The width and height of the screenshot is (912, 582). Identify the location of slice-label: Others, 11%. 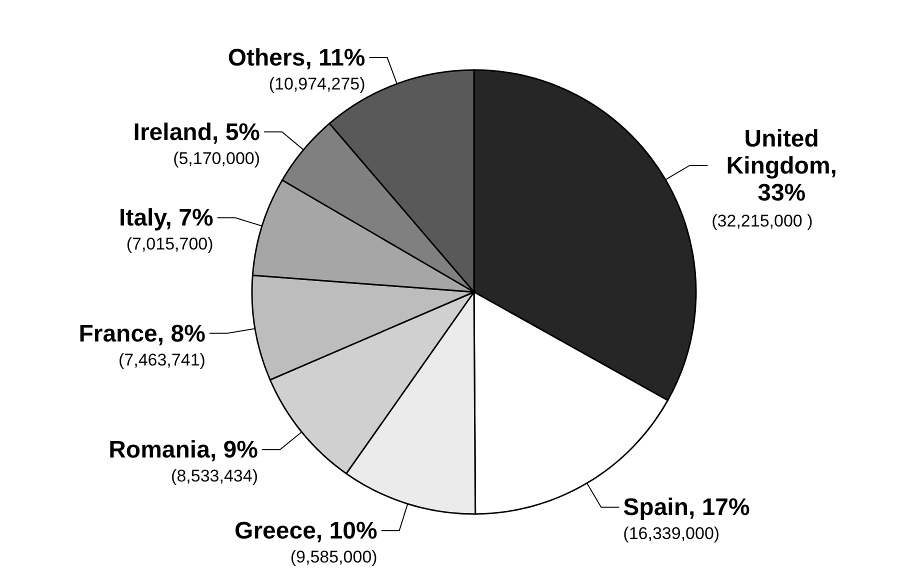
(297, 58).